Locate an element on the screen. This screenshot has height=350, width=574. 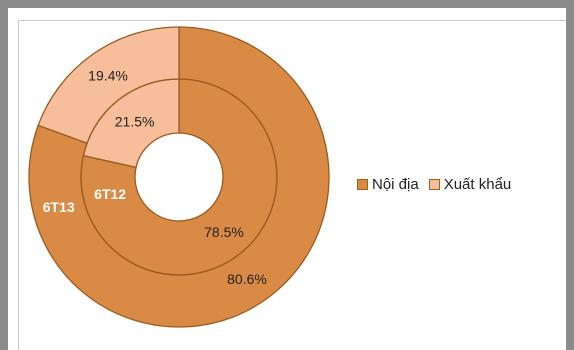
legend-swatch-domestic is located at coordinates (362, 184).